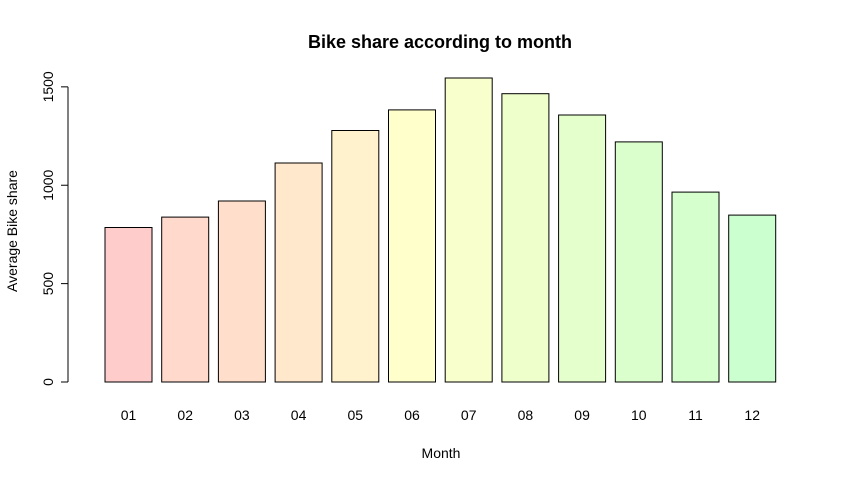  Describe the element at coordinates (185, 415) in the screenshot. I see `x-tick-label: 02` at that location.